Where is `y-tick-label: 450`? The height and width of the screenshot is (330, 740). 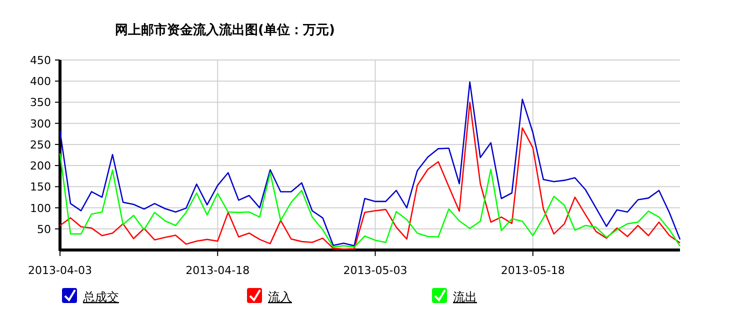 y-tick-label: 450 is located at coordinates (40, 60).